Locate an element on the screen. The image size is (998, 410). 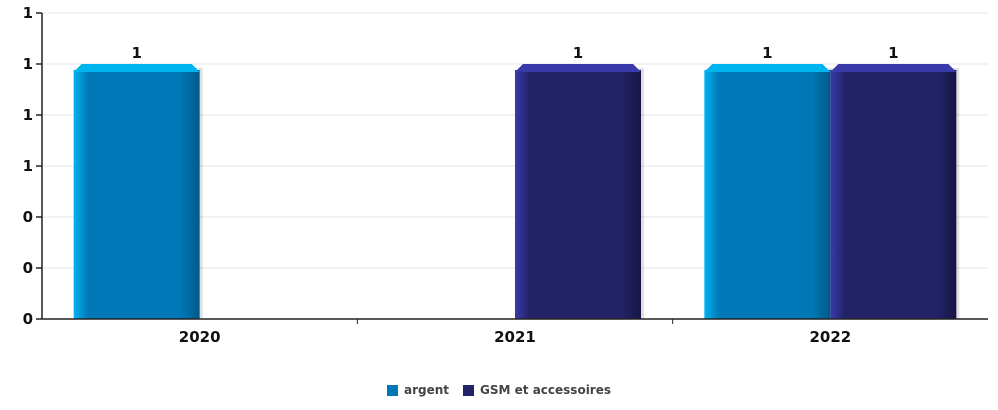
legend-swatch-argent is located at coordinates (392, 390).